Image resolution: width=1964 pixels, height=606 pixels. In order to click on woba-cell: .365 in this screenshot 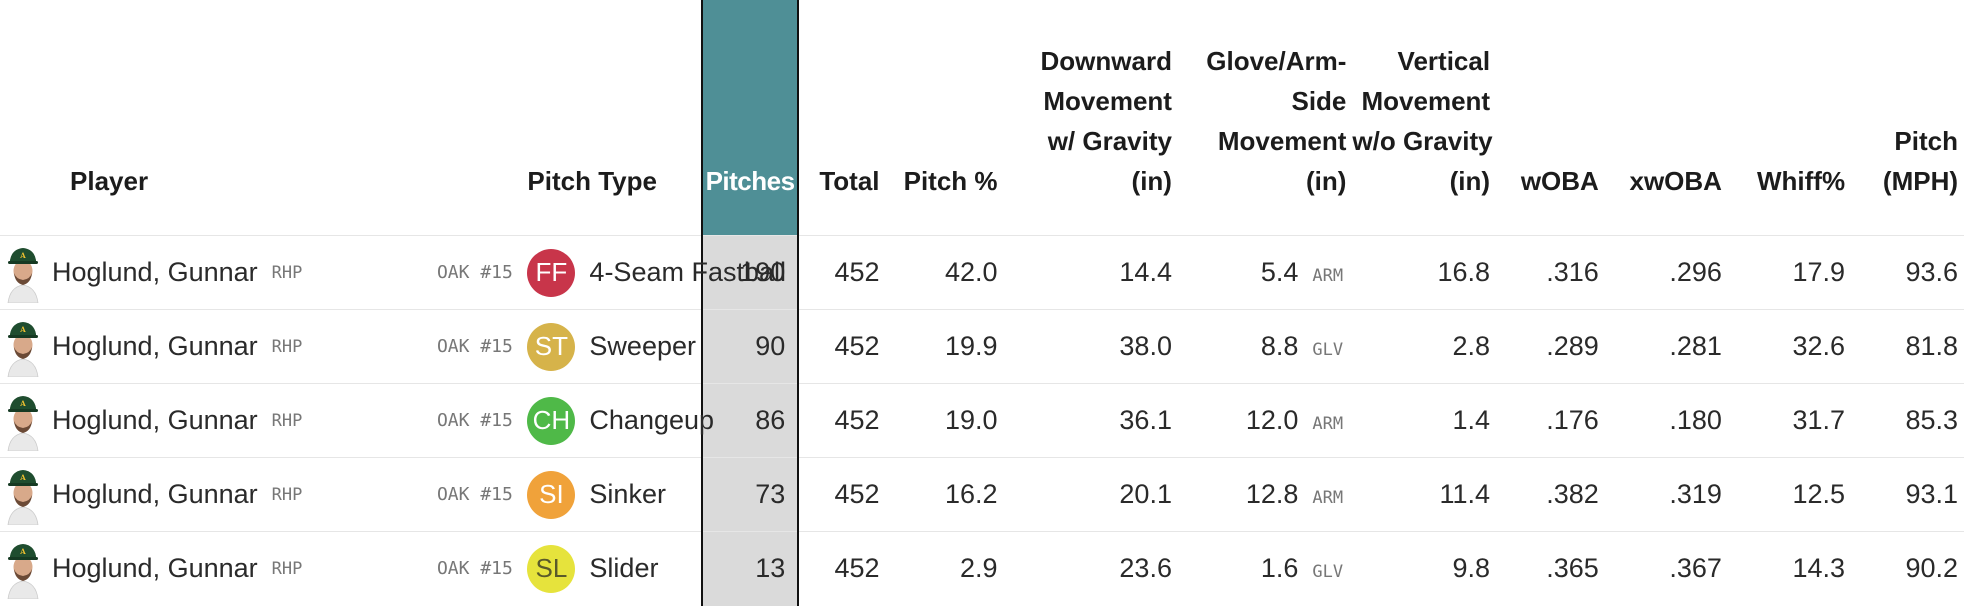, I will do `click(1572, 568)`.